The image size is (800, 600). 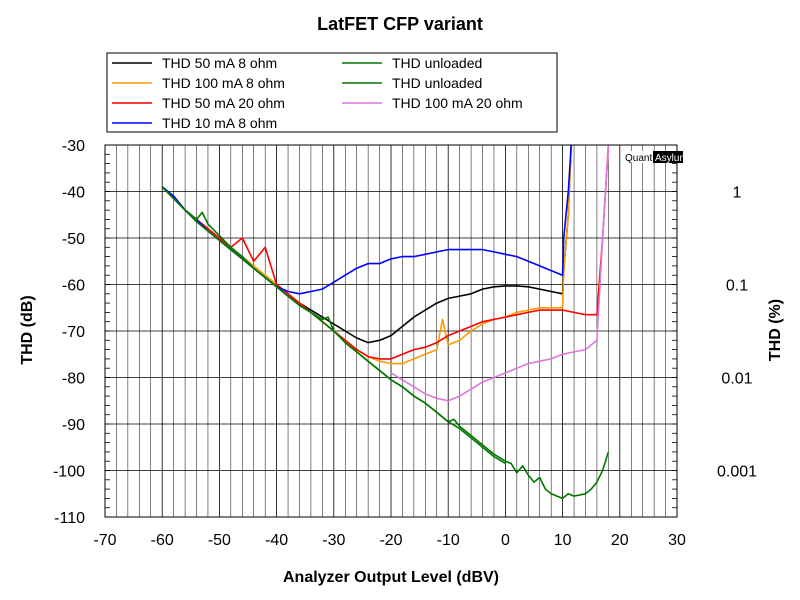 I want to click on y-tick-label: -40, so click(x=73, y=193).